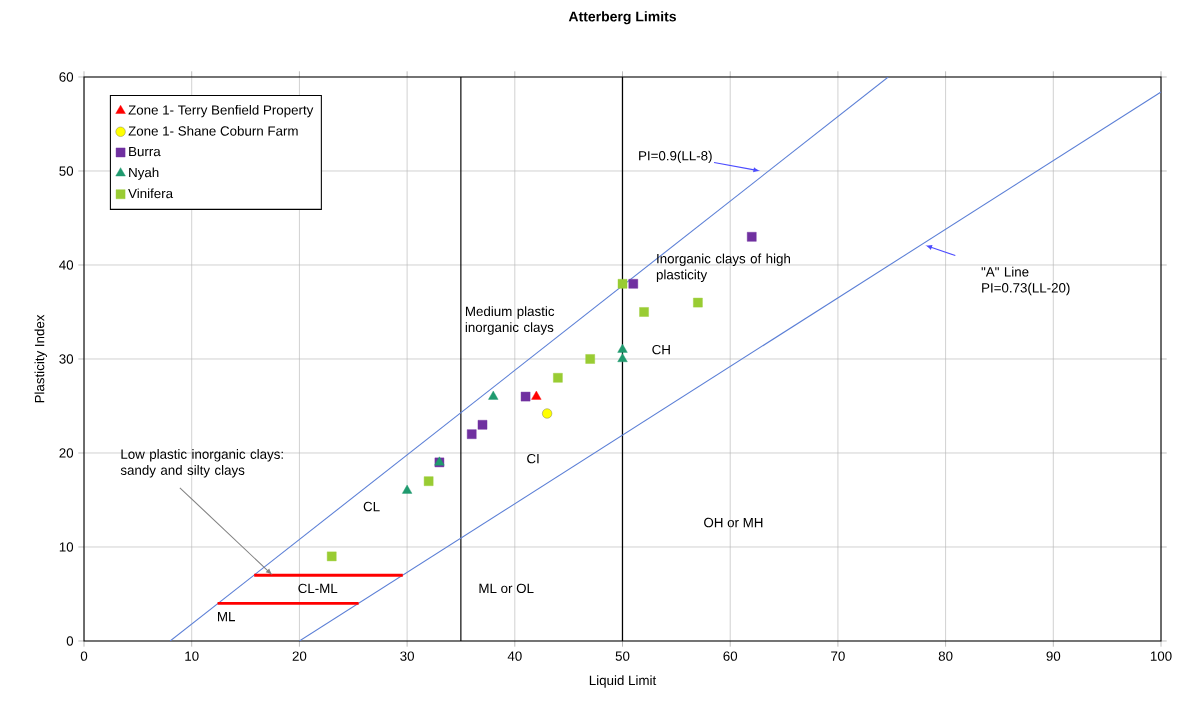 This screenshot has width=1184, height=706. What do you see at coordinates (675, 157) in the screenshot?
I see `annotation: PI=0.9(LL-8)` at bounding box center [675, 157].